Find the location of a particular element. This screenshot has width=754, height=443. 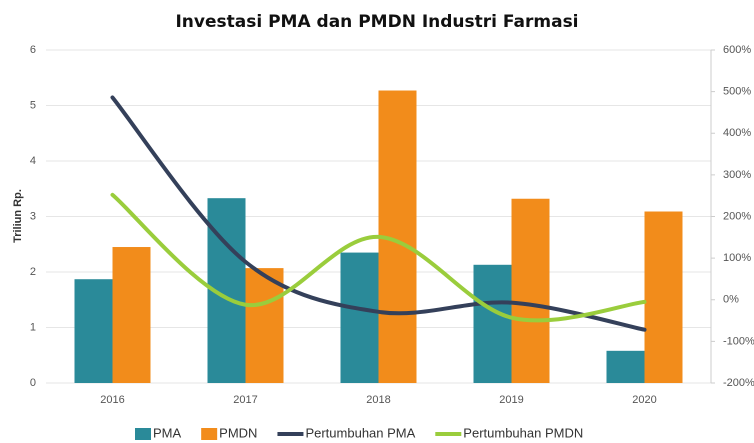

y2-tick-label: 500% is located at coordinates (737, 92).